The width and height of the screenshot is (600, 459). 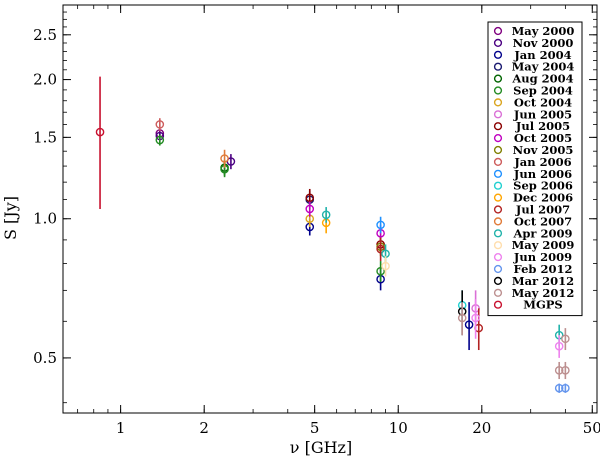 I want to click on legend-label: Nov 2000, so click(x=543, y=43).